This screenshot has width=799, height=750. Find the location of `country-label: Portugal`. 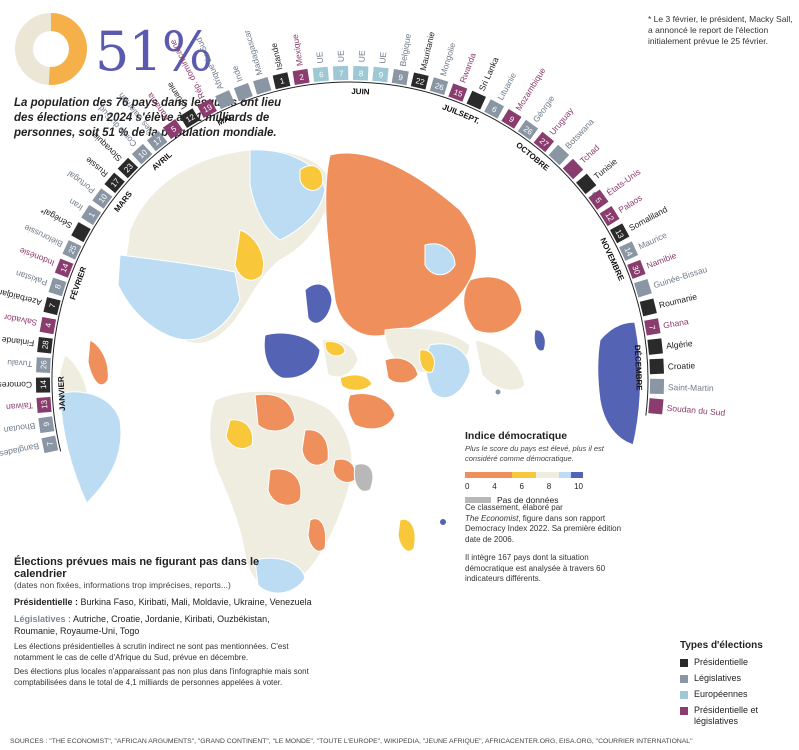

country-label: Portugal is located at coordinates (81, 182).